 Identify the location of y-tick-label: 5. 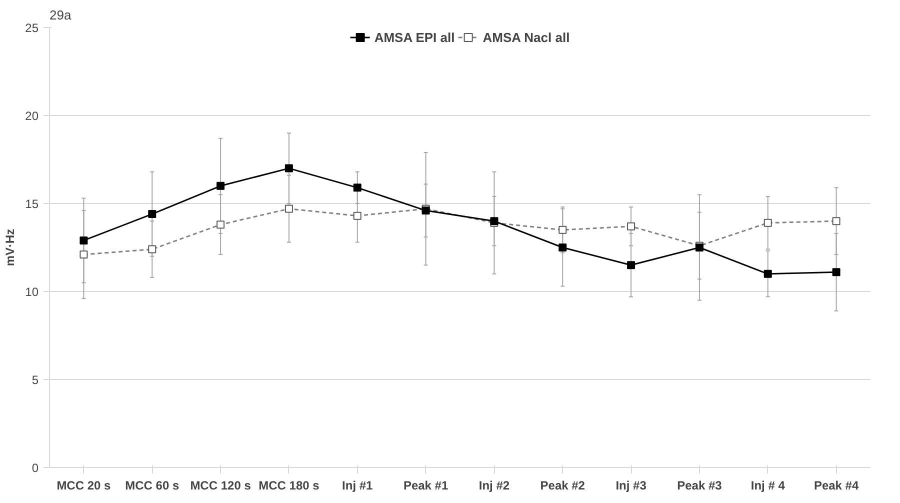
(35, 380).